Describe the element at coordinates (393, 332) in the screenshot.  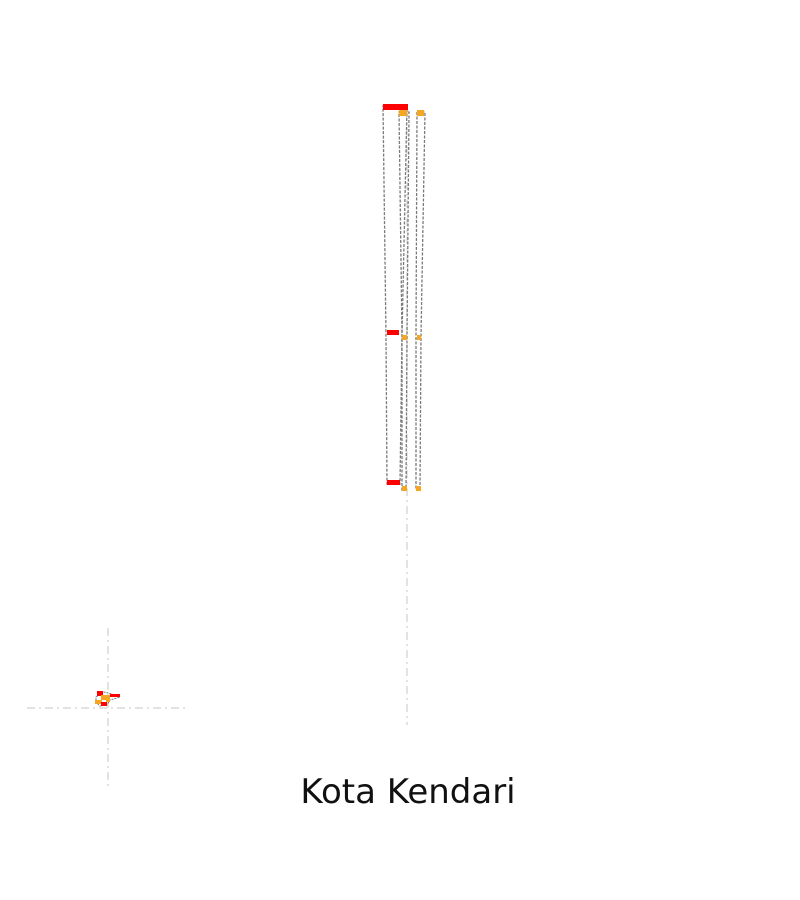
I see `feature-red-middle` at that location.